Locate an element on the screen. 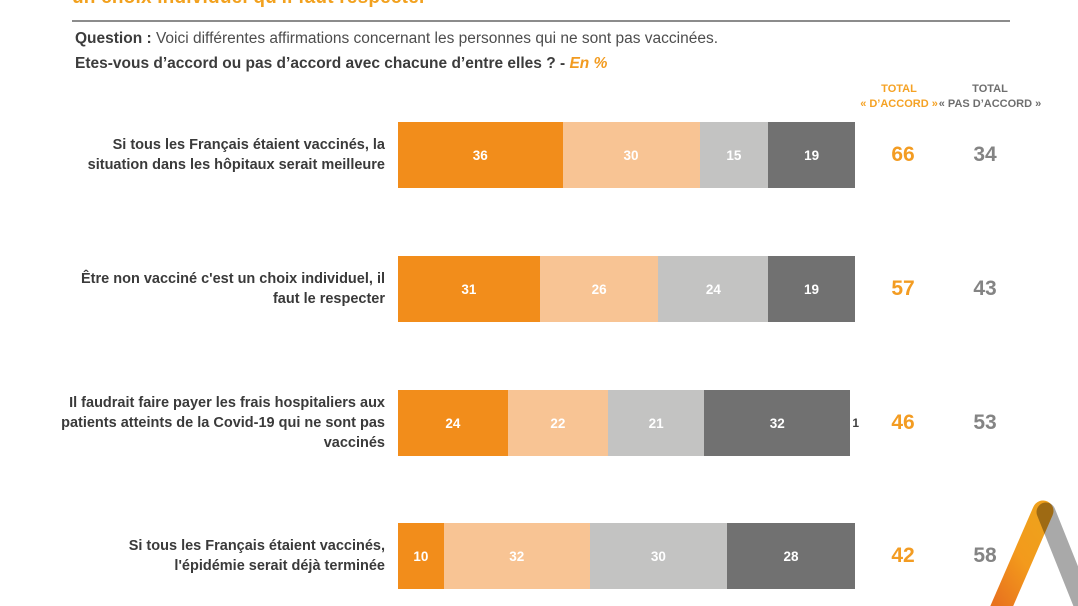 This screenshot has height=606, width=1078. segment-value: 26 is located at coordinates (599, 289).